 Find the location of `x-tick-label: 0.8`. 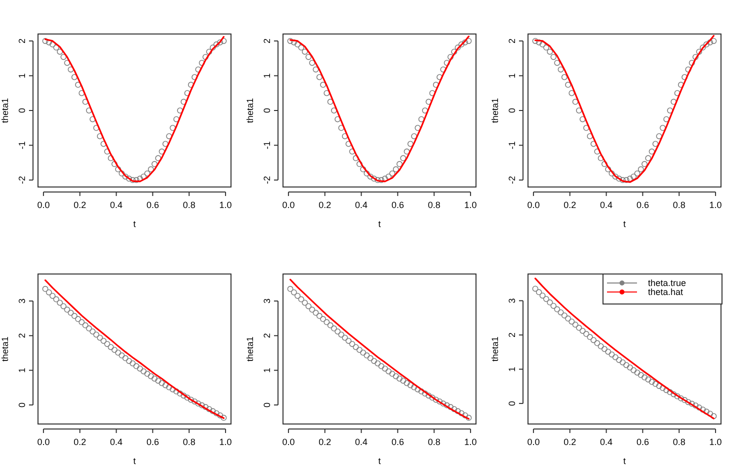

x-tick-label: 0.8 is located at coordinates (189, 442).